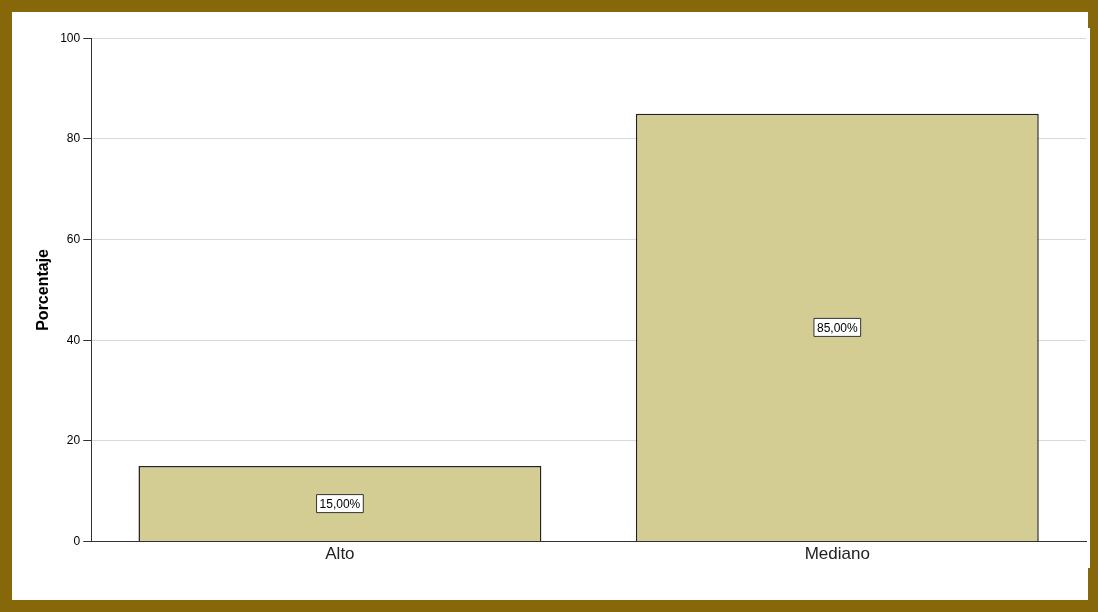 This screenshot has width=1098, height=612. Describe the element at coordinates (77, 540) in the screenshot. I see `y-tick-label: 0` at that location.